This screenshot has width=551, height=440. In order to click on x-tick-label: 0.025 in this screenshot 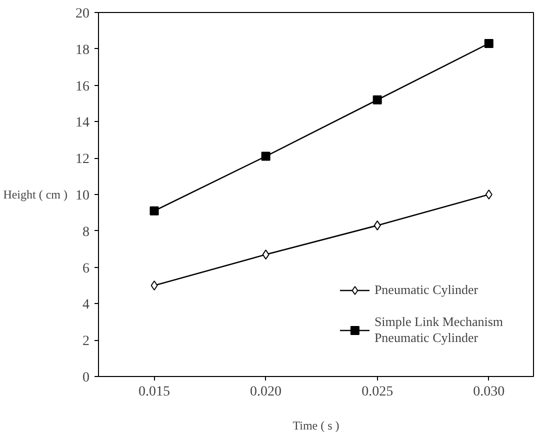, I will do `click(378, 392)`.